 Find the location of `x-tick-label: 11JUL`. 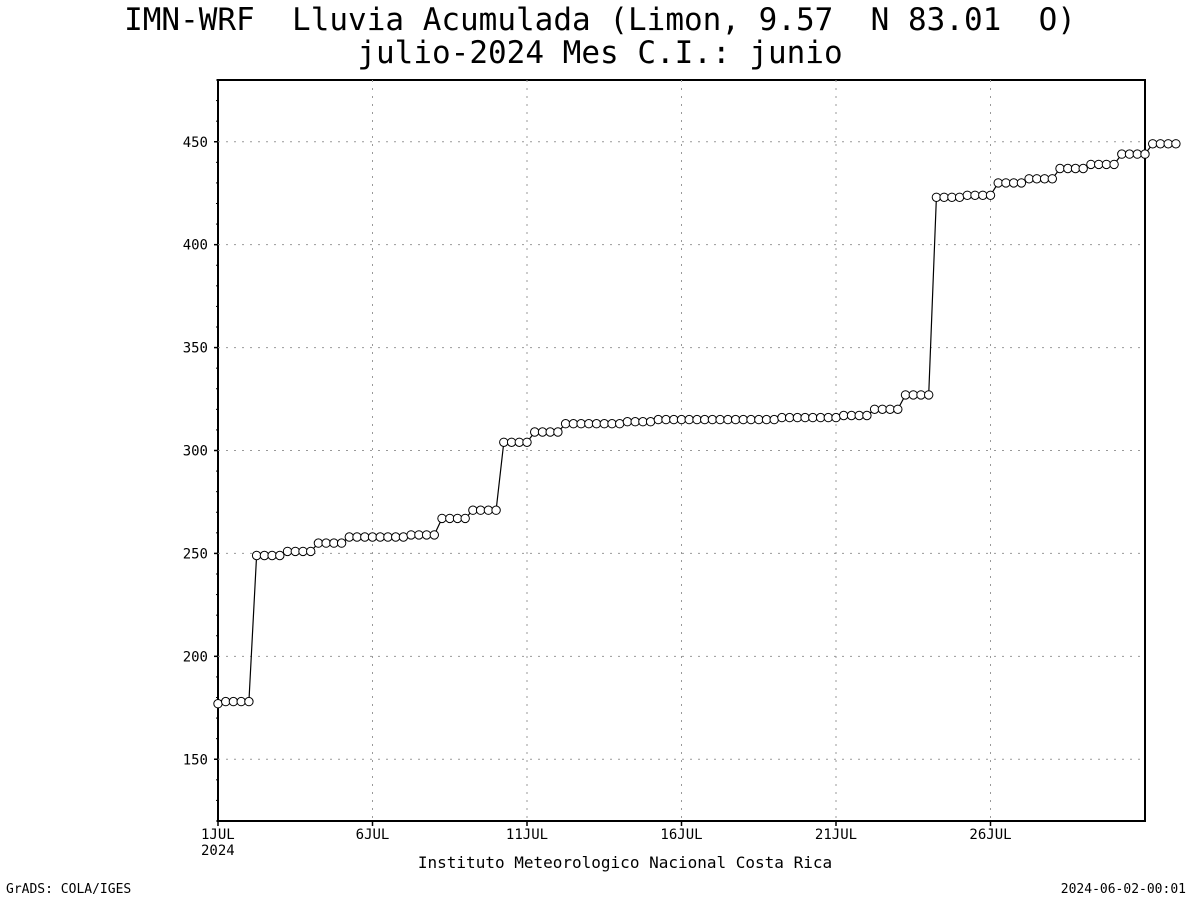

x-tick-label: 11JUL is located at coordinates (527, 835).